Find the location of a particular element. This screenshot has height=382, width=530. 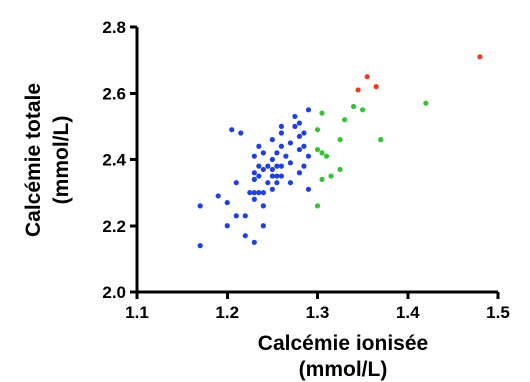

y-axis-title-line-2: (mmol/L) is located at coordinates (61, 160).